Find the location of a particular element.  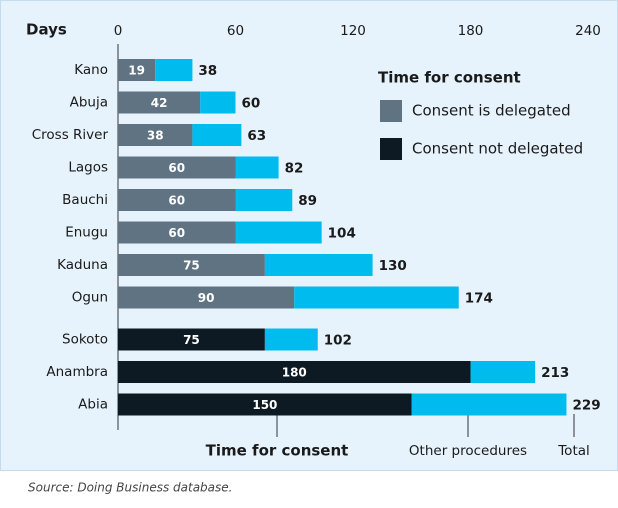

y-tick-label: Kaduna is located at coordinates (82, 265).